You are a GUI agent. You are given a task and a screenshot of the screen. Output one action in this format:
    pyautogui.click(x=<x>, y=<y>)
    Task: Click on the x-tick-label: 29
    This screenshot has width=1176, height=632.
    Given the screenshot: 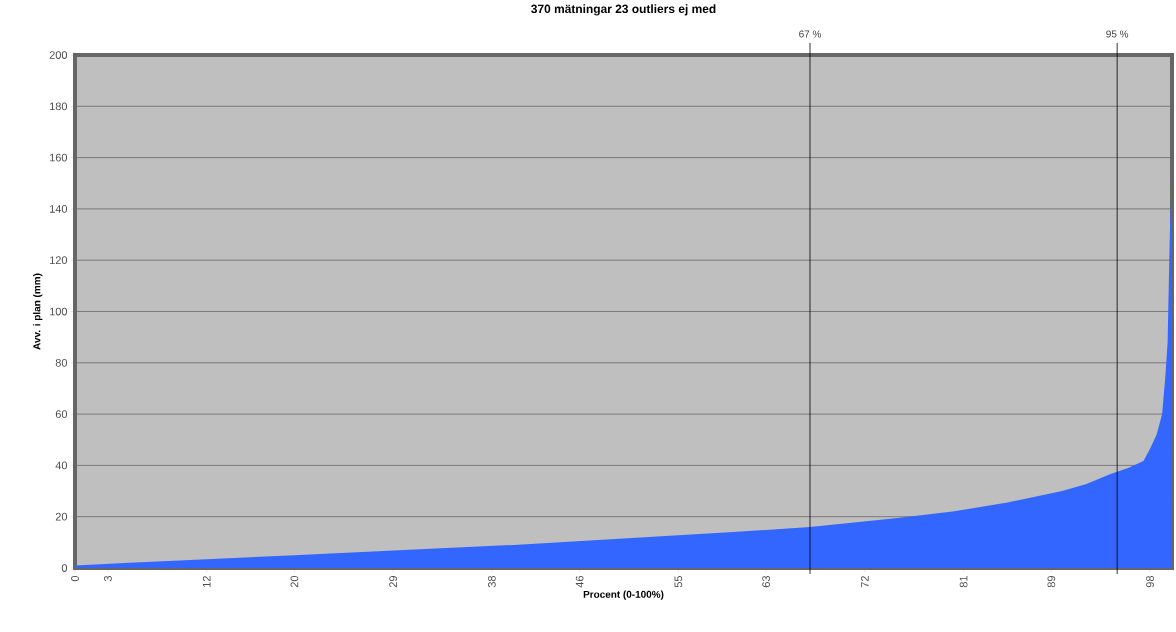 What is the action you would take?
    pyautogui.click(x=393, y=582)
    